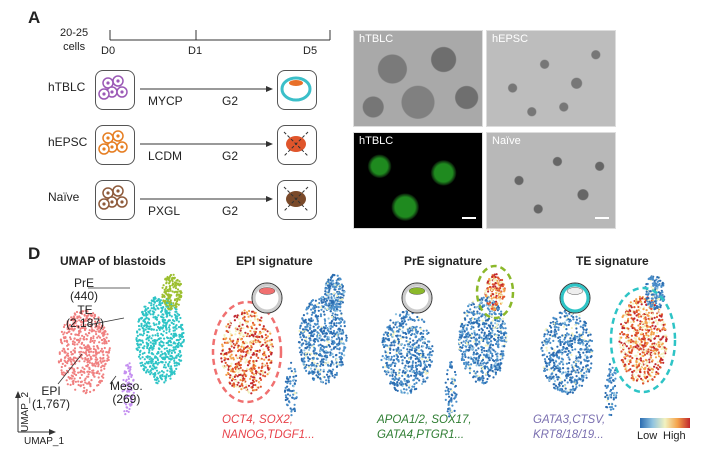 This screenshot has height=452, width=710. What do you see at coordinates (506, 141) in the screenshot?
I see `micrograph-title: Naïve` at bounding box center [506, 141].